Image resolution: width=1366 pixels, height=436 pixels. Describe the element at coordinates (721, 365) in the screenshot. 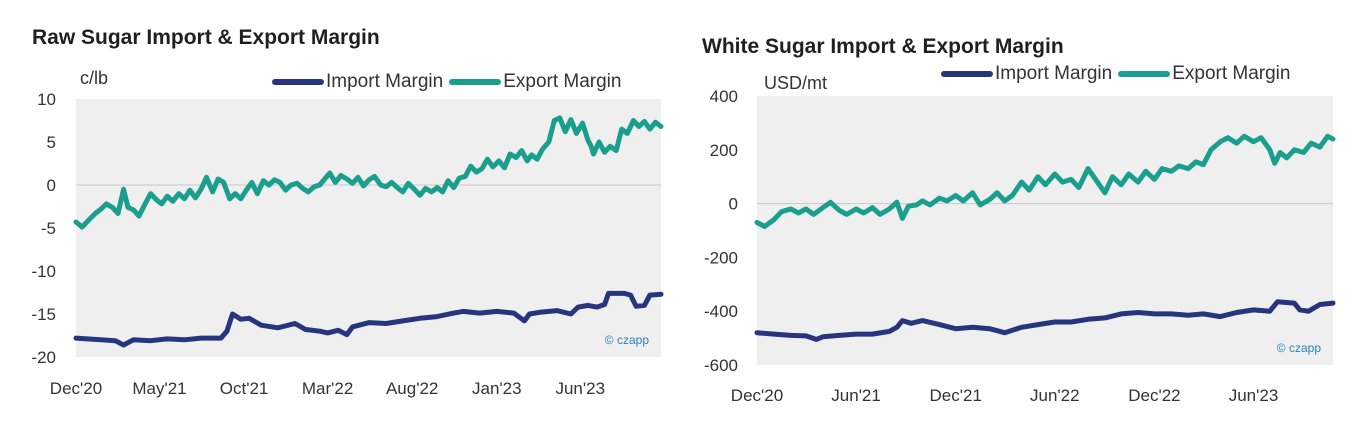

I see `y-tick-label: -600` at that location.